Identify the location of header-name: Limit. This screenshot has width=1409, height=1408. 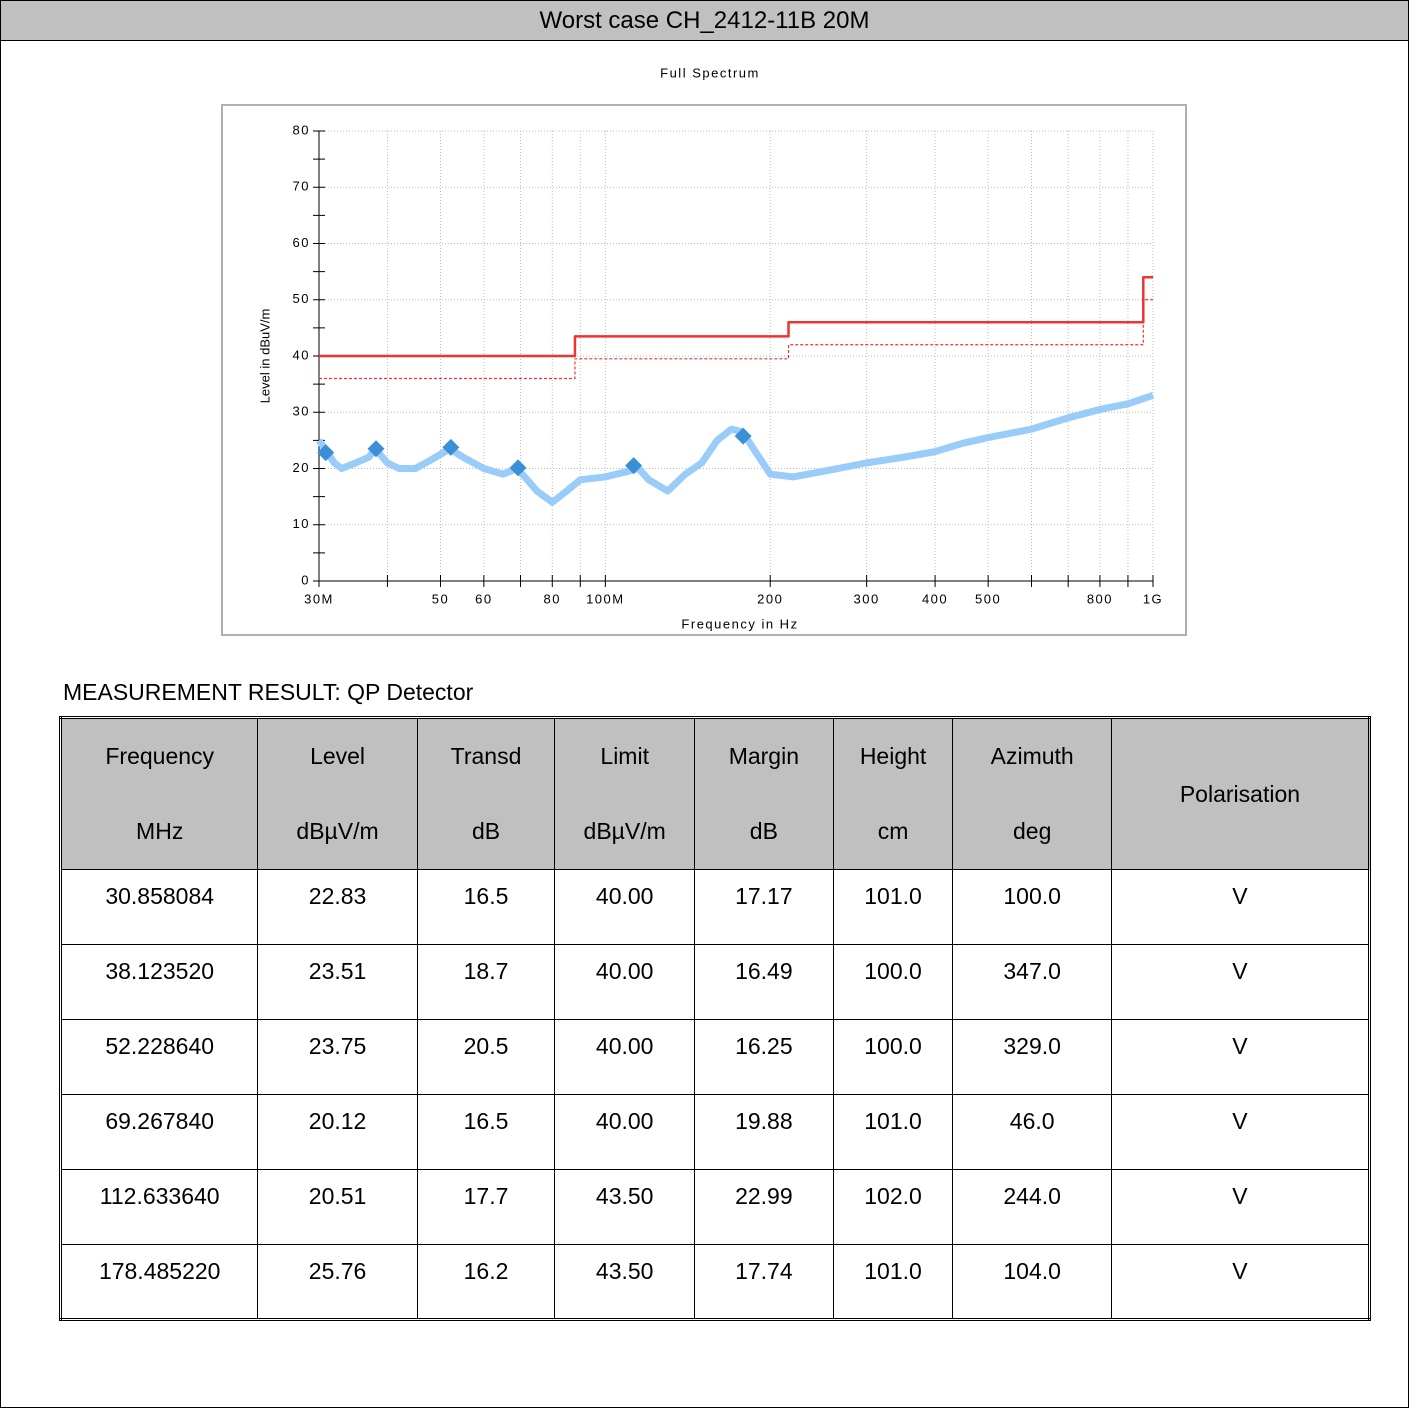
(624, 756).